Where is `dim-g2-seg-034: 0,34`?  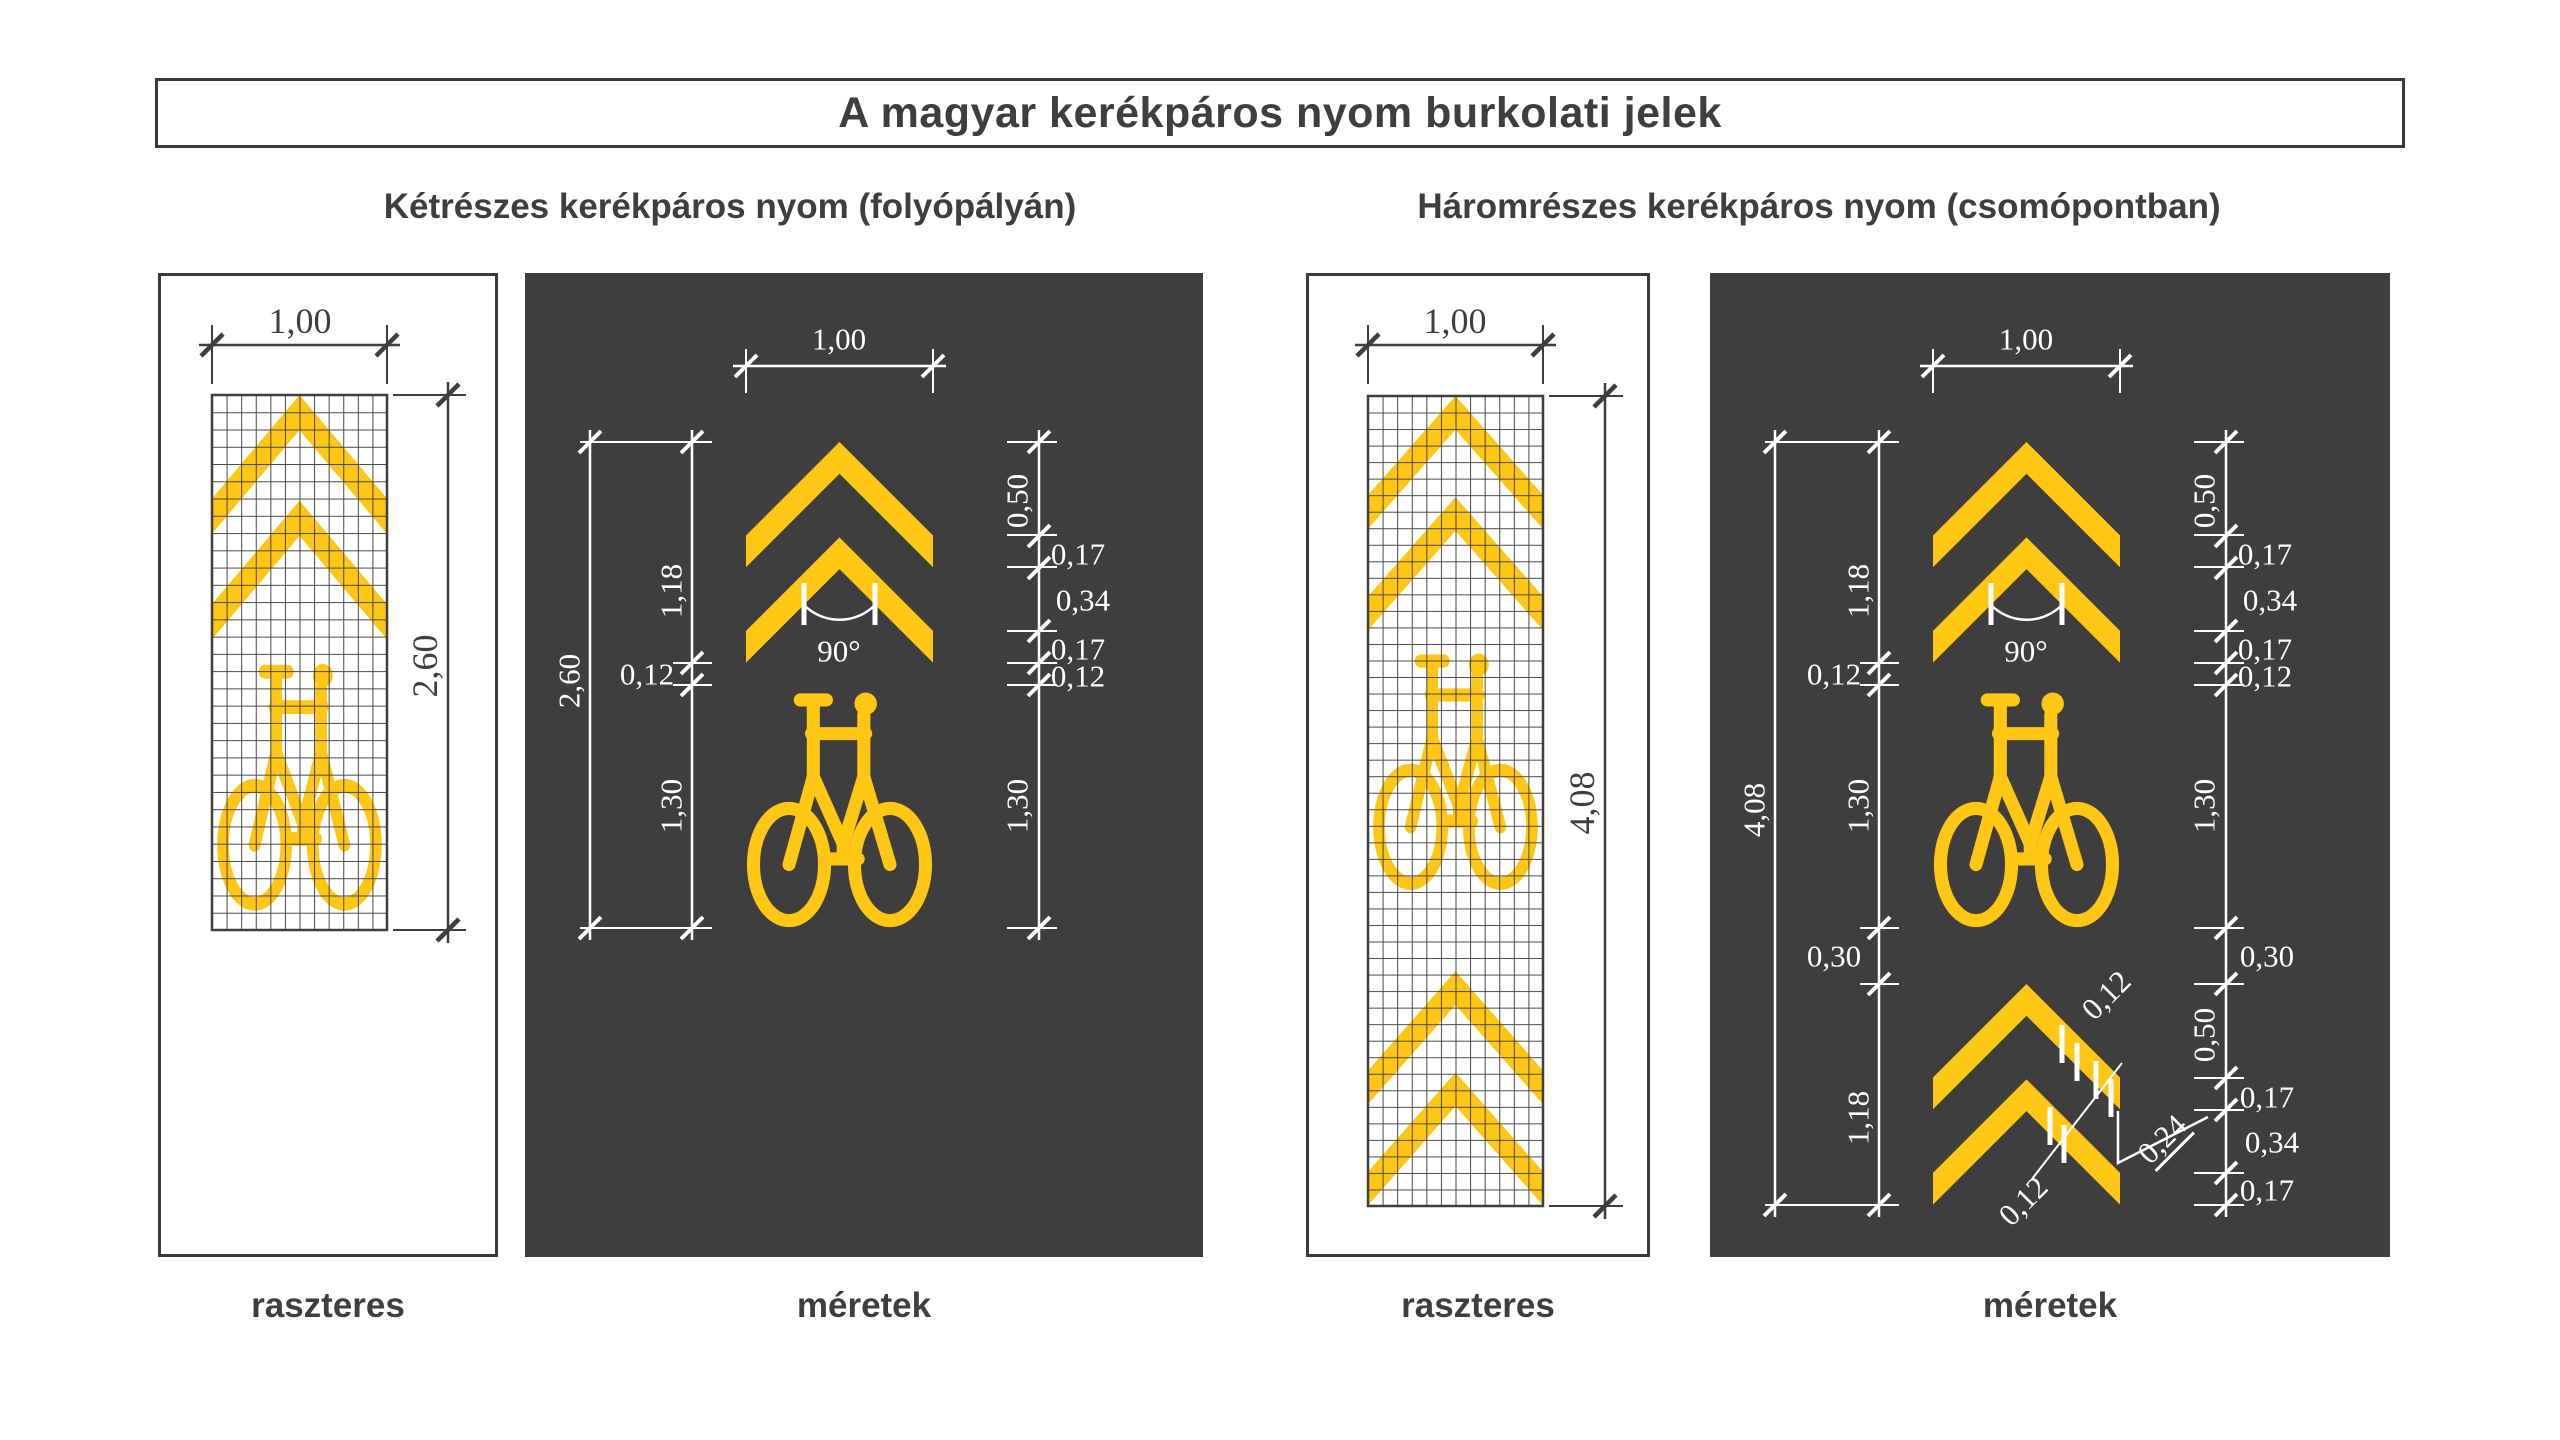
dim-g2-seg-034: 0,34 is located at coordinates (2272, 1142).